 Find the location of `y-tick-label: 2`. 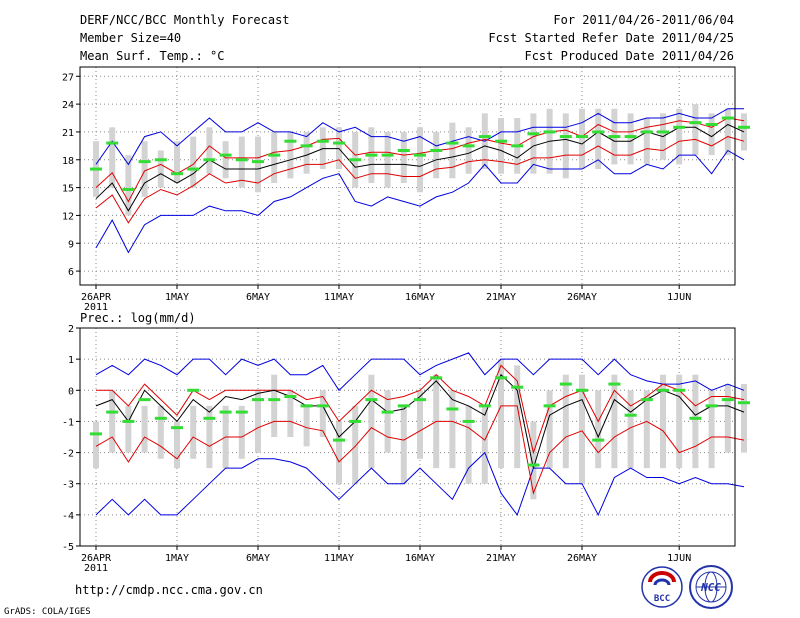

y-tick-label: 2 is located at coordinates (71, 329).